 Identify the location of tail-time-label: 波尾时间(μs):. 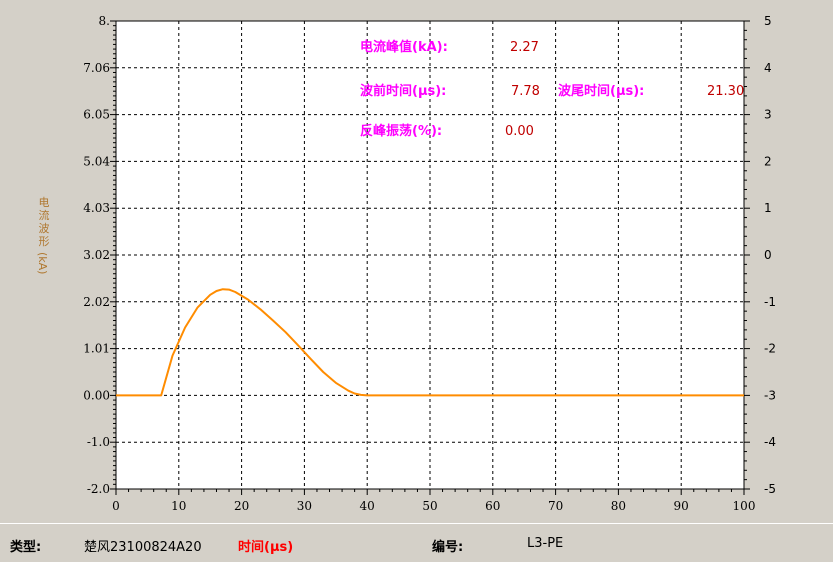
(601, 91).